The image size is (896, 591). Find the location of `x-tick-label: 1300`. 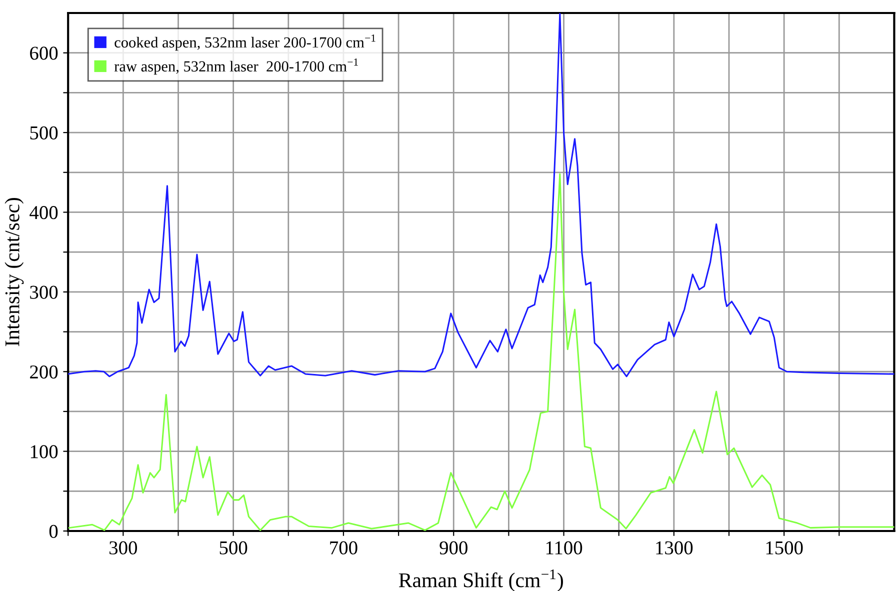

x-tick-label: 1300 is located at coordinates (674, 547).